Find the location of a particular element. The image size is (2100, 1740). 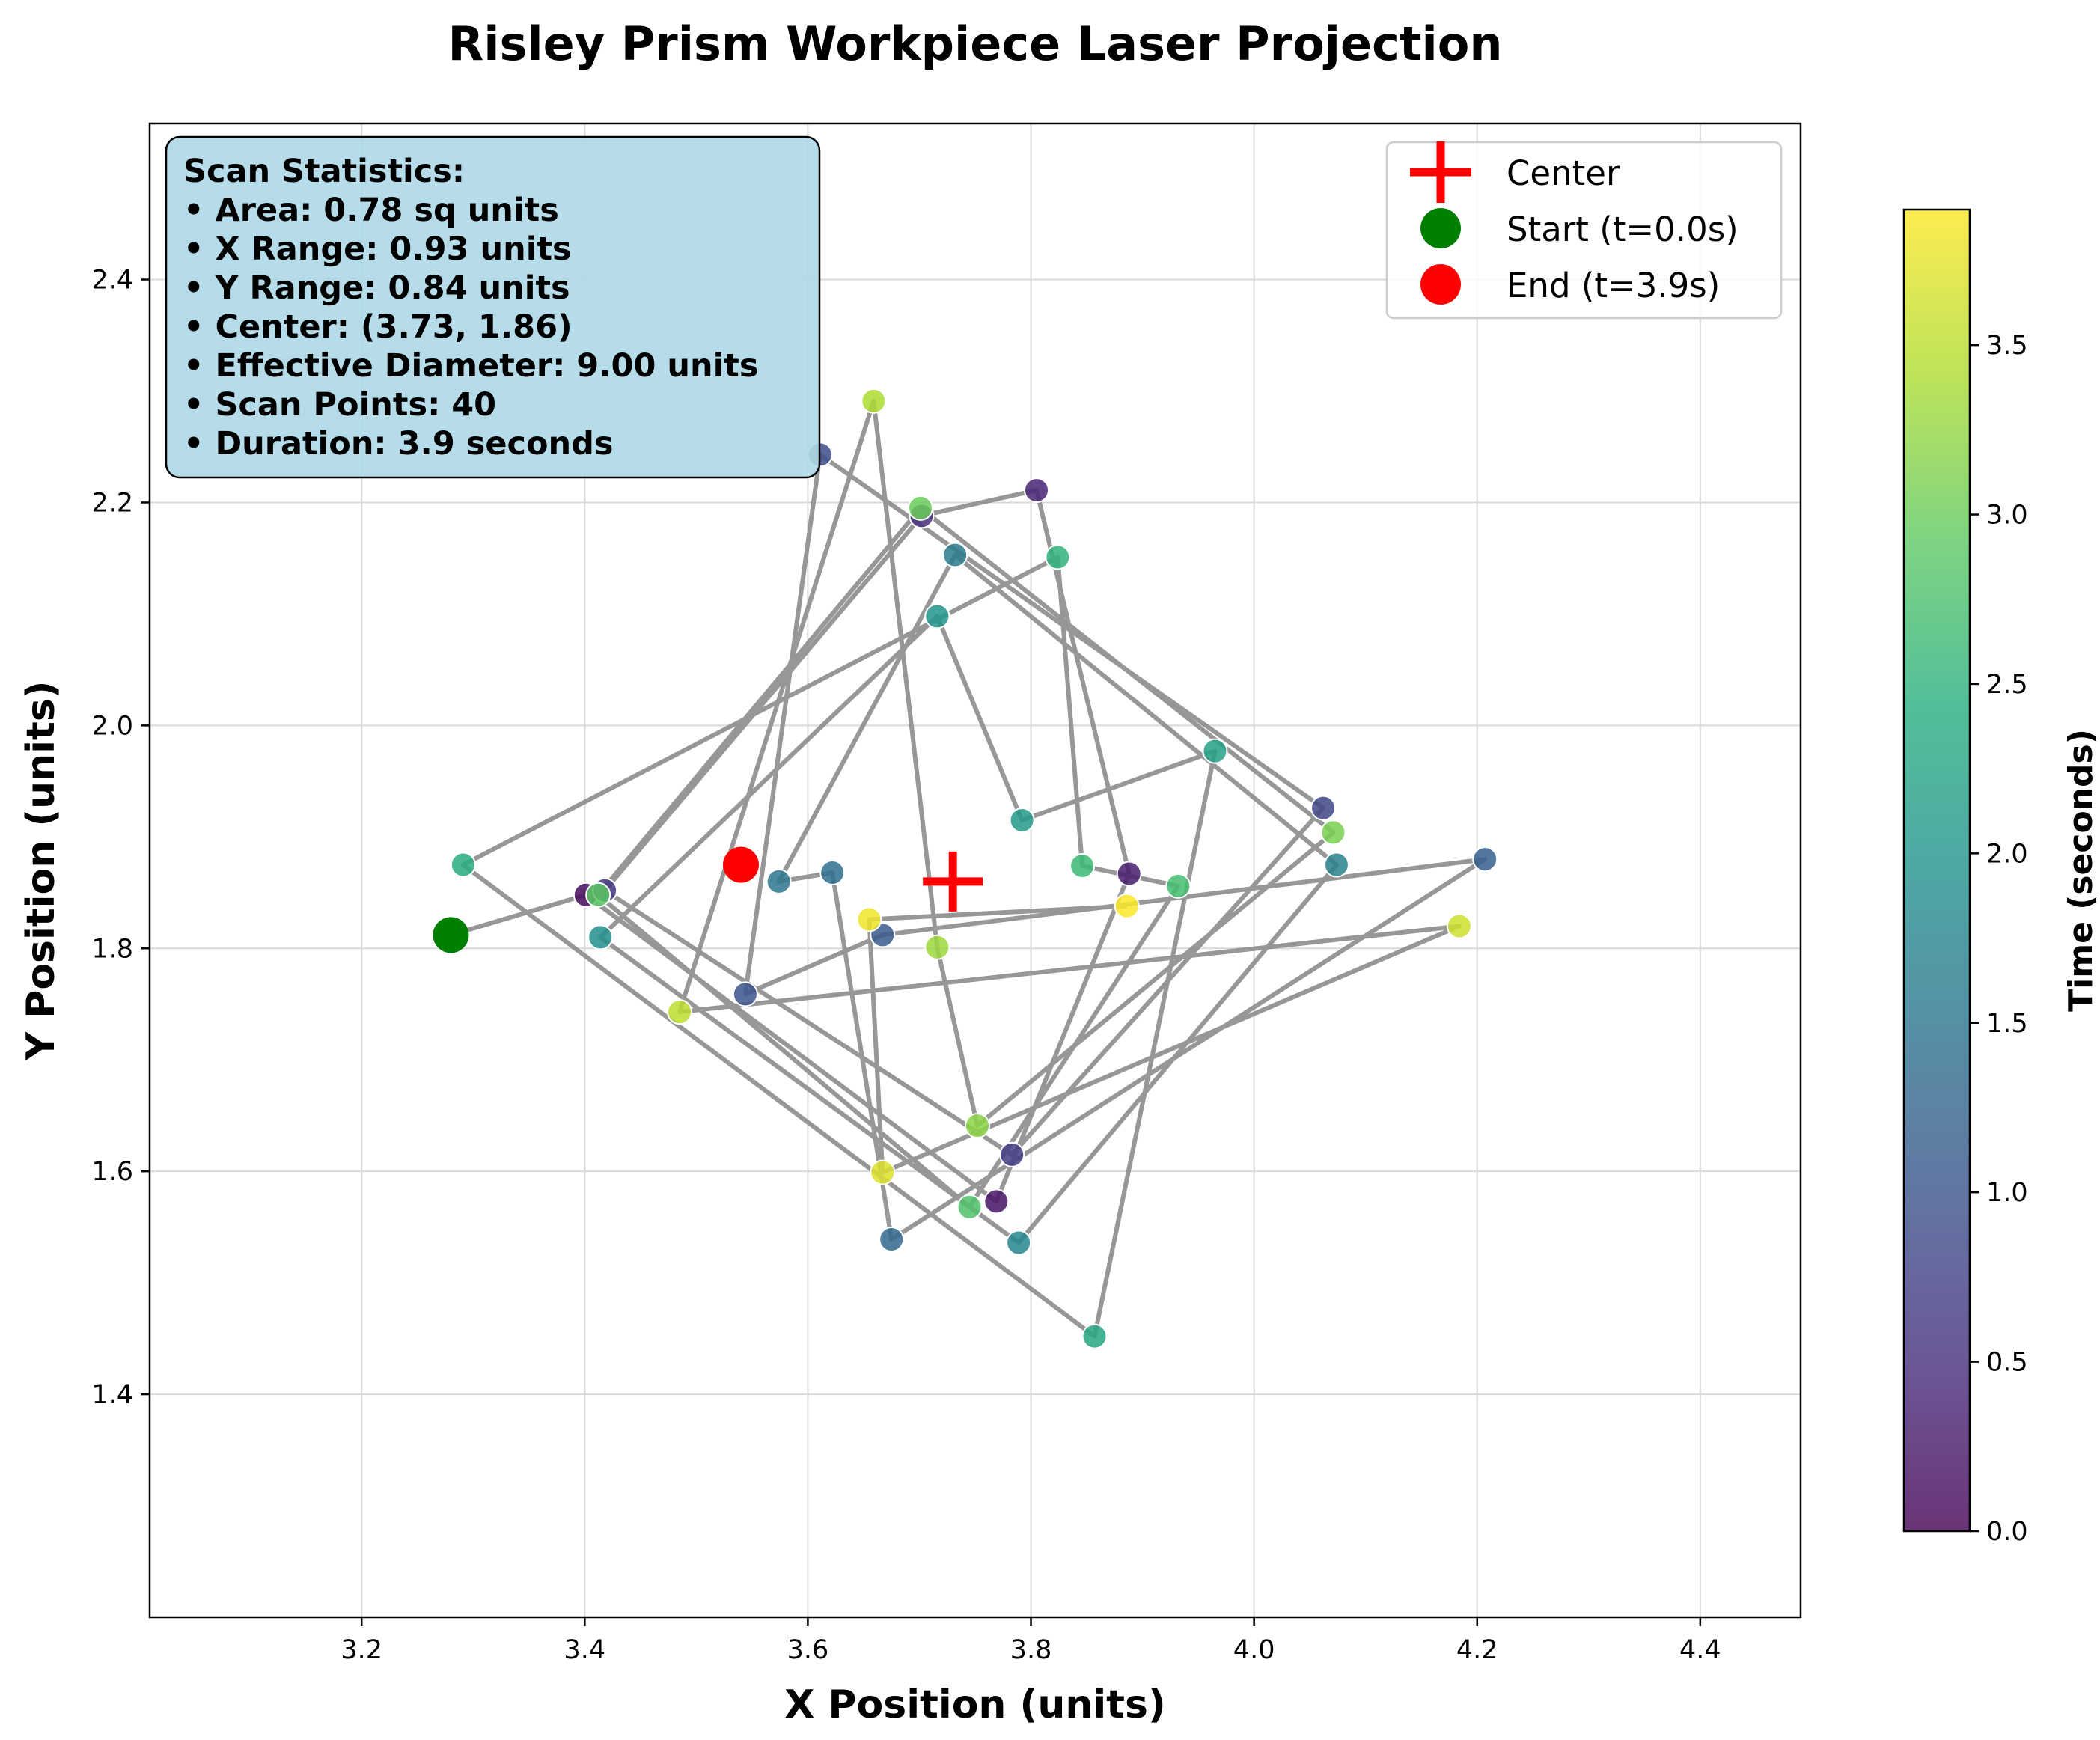

stats-area: • Area: 0.78 sq units is located at coordinates (371, 211).